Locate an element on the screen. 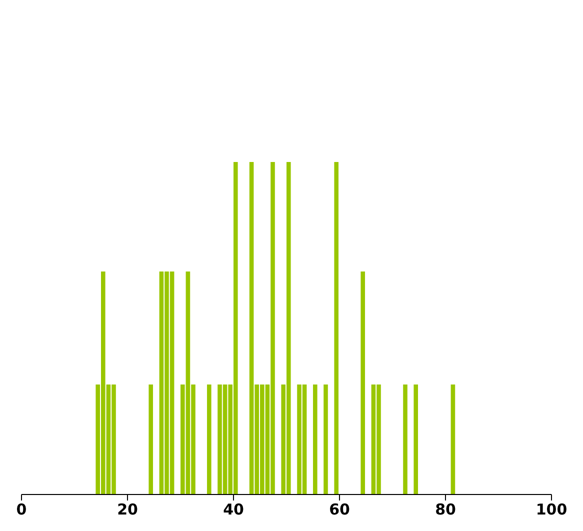 This screenshot has height=531, width=583. x-tick-label: 20 is located at coordinates (127, 509).